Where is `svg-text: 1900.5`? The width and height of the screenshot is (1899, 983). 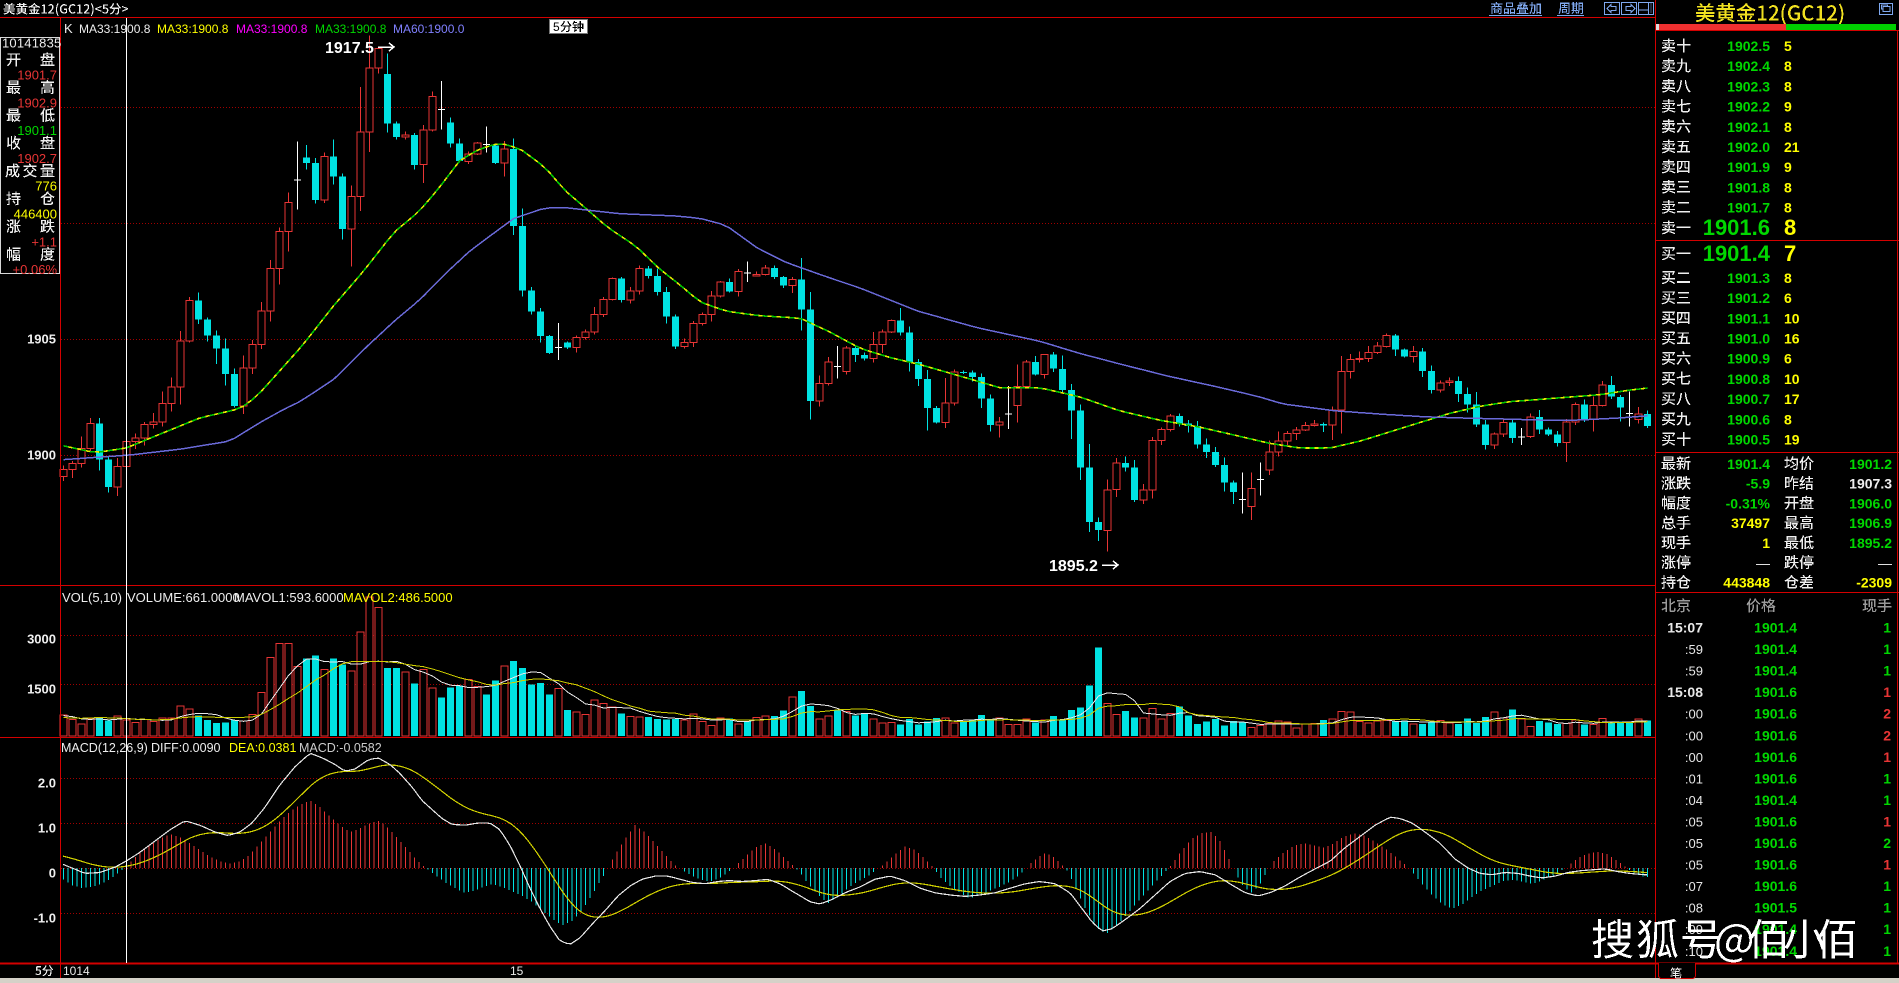
svg-text: 1900.5 is located at coordinates (1748, 440).